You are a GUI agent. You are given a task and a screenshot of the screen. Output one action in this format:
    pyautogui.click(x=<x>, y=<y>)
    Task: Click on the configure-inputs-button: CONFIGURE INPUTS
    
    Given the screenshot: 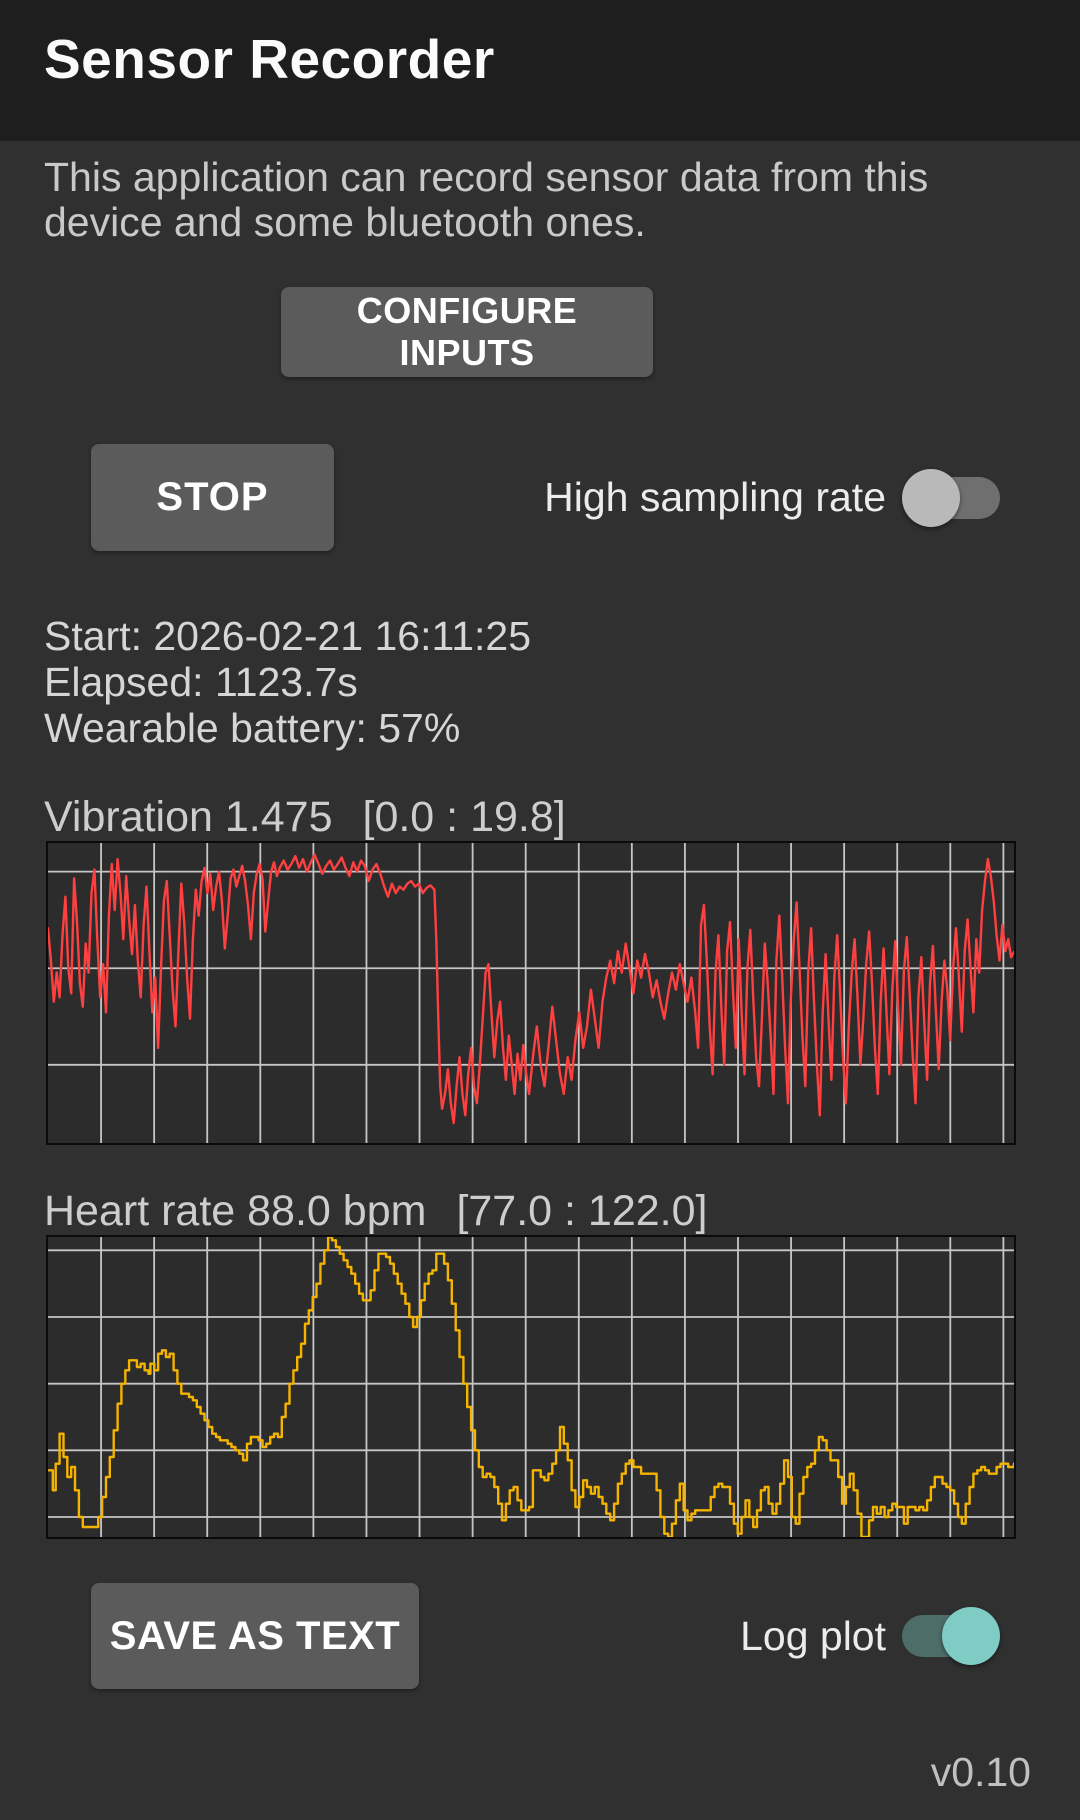 What is the action you would take?
    pyautogui.click(x=467, y=332)
    